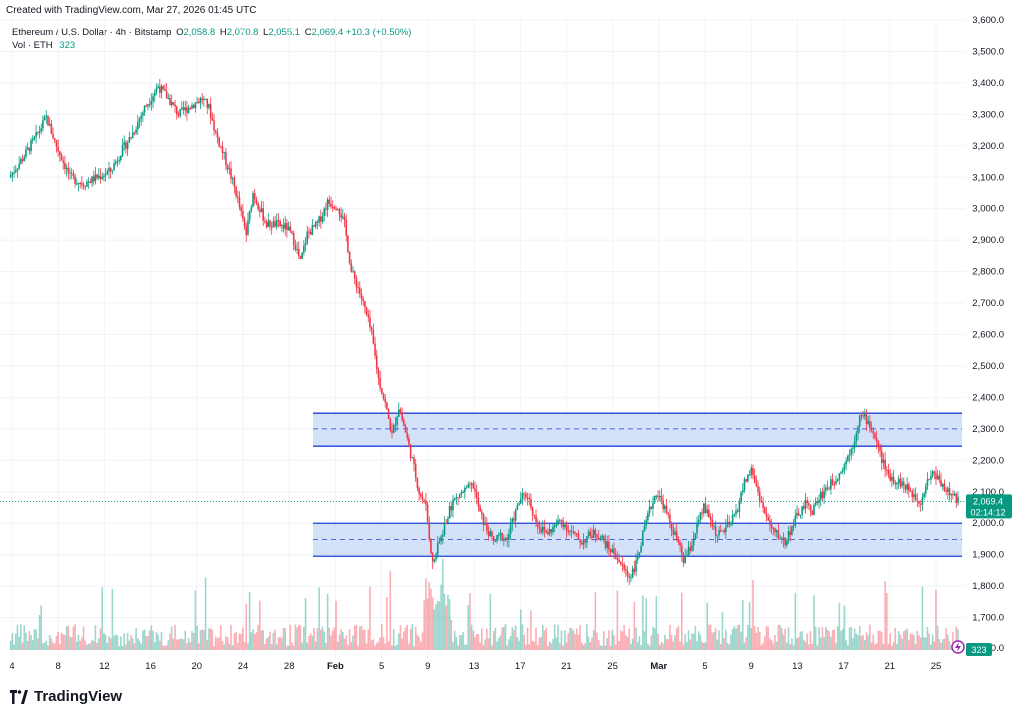 This screenshot has height=718, width=1024. I want to click on tradingview-logo: TradingView, so click(65, 696).